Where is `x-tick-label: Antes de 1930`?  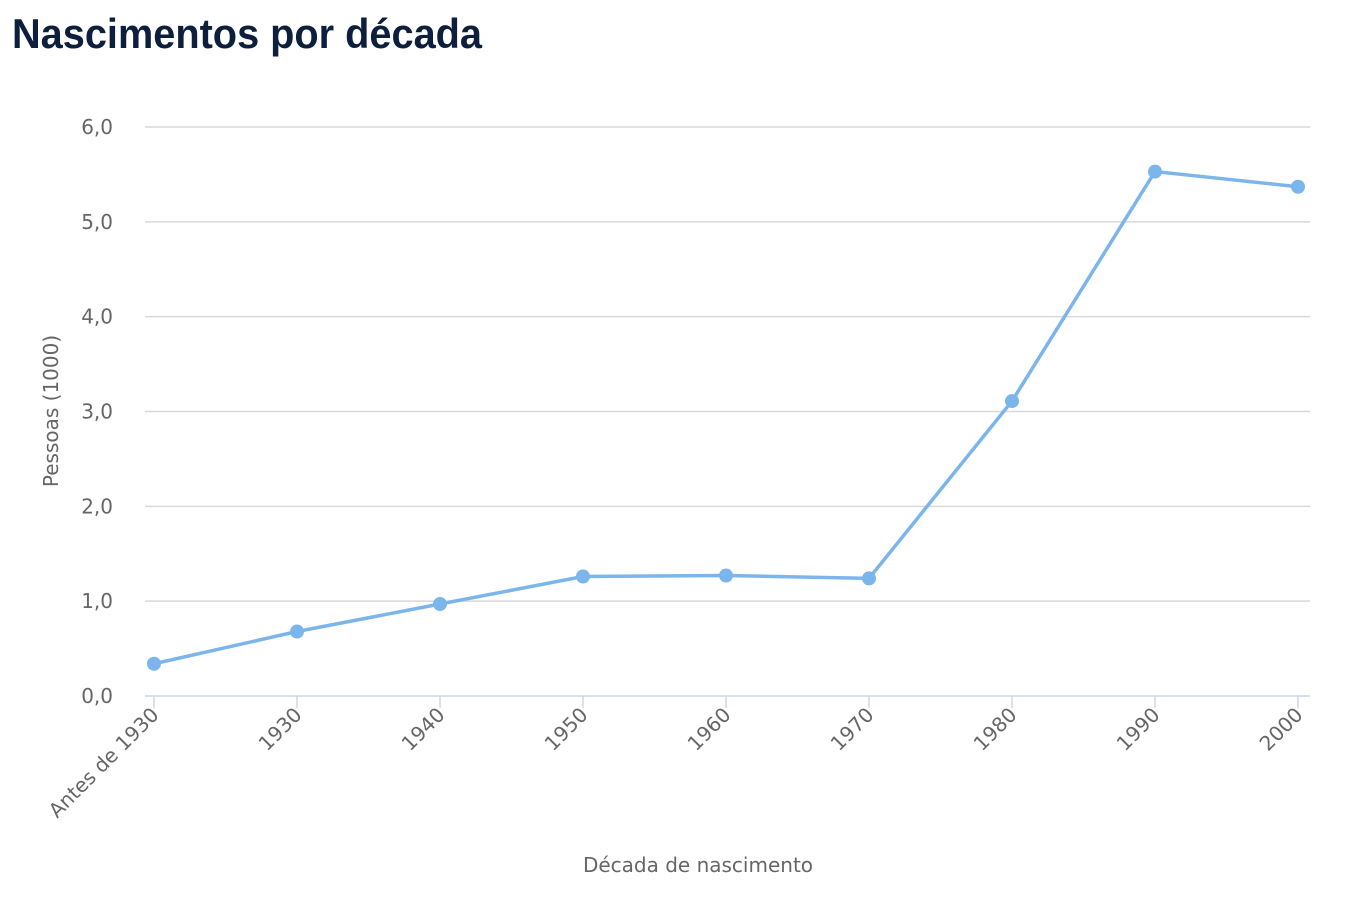
x-tick-label: Antes de 1930 is located at coordinates (104, 763).